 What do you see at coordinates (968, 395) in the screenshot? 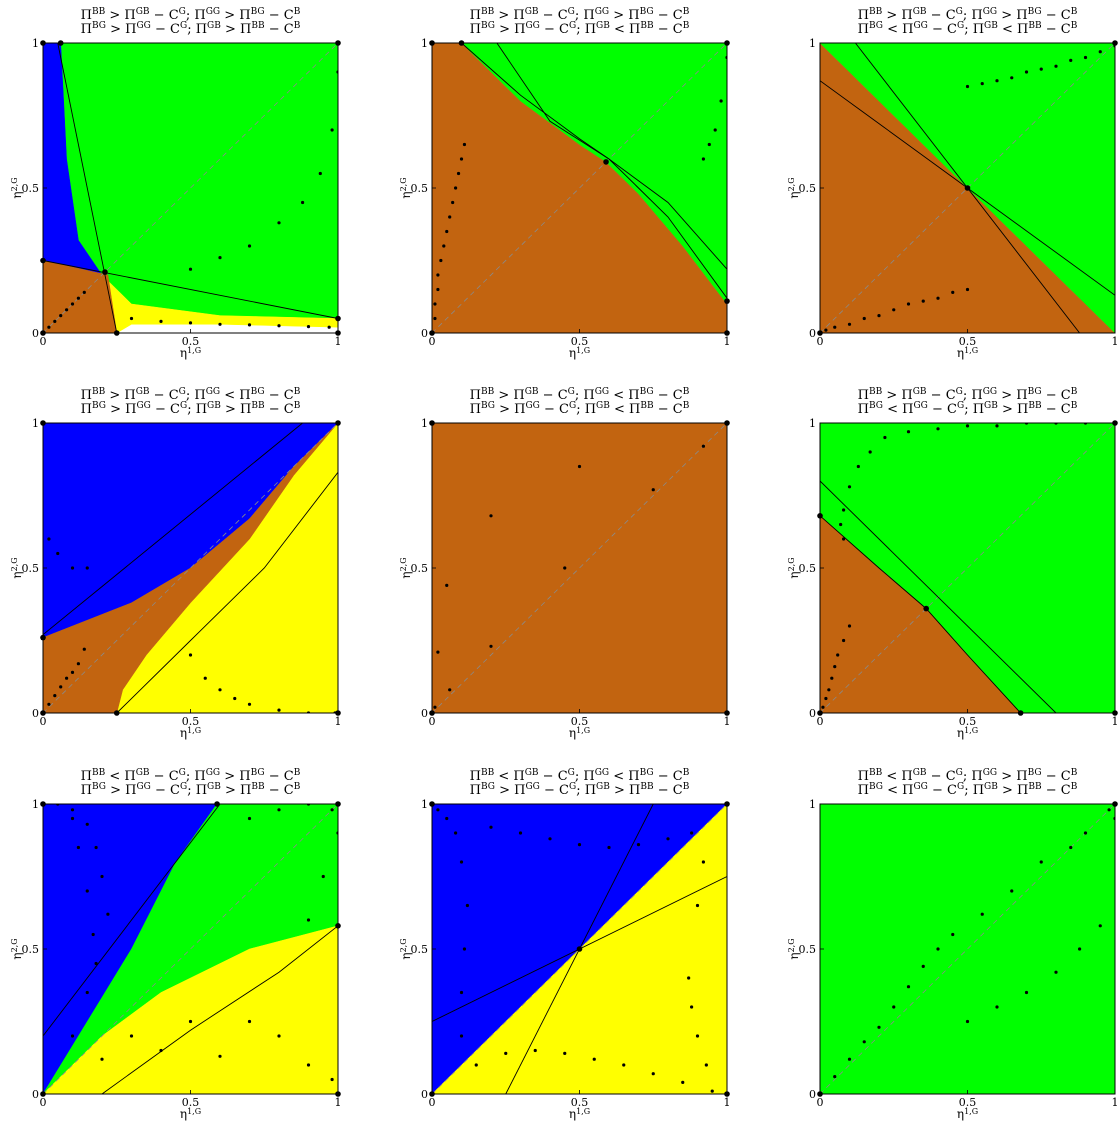
I see `panel-title-line-1: ΠBB > ΠGB − CG; ΠGG > ΠBG − CB` at bounding box center [968, 395].